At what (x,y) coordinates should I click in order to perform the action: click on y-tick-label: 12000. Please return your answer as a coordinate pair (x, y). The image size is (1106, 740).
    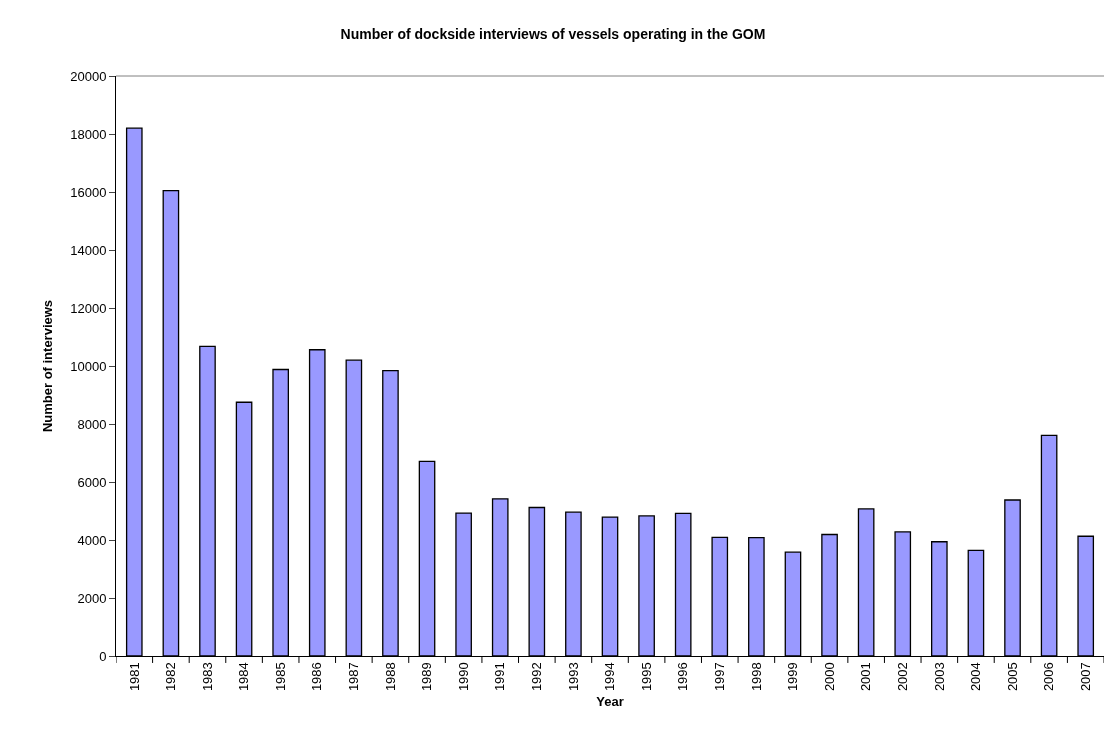
    Looking at the image, I should click on (88, 308).